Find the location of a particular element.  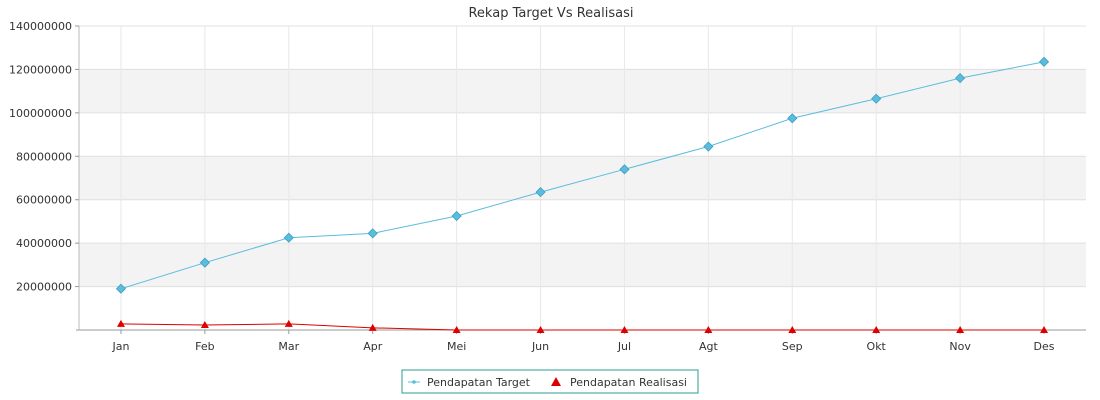

x-tick-label: Sep is located at coordinates (792, 346).